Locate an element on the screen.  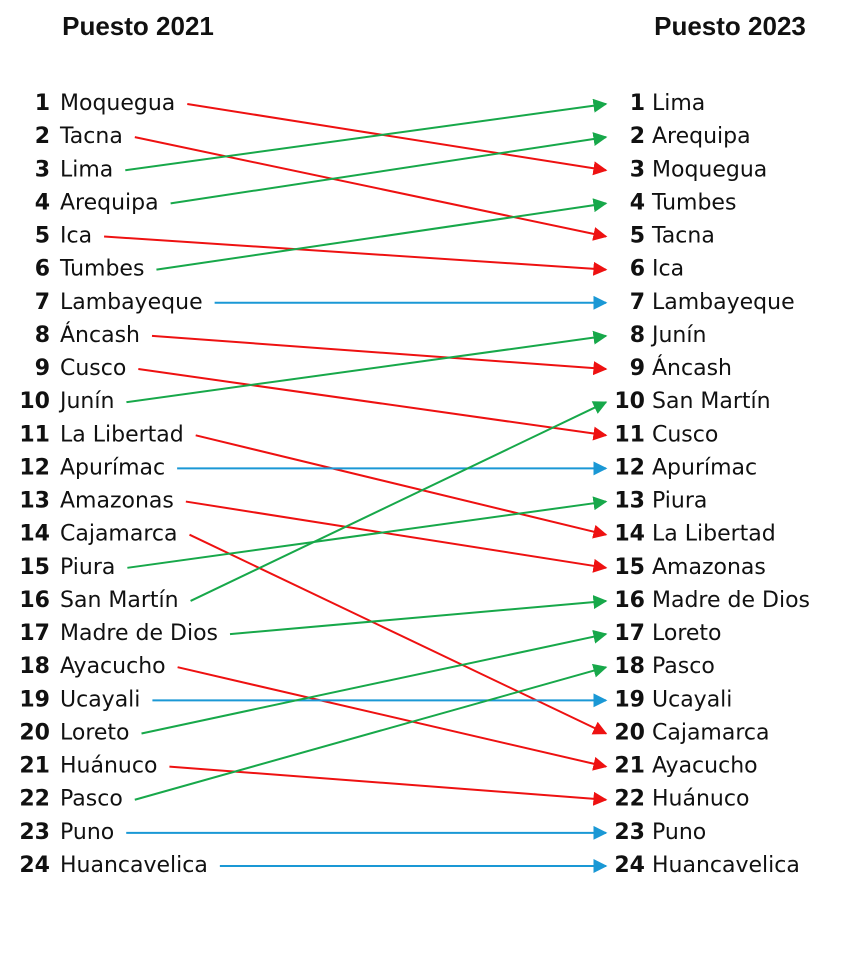
right-rank: 4 is located at coordinates (637, 202).